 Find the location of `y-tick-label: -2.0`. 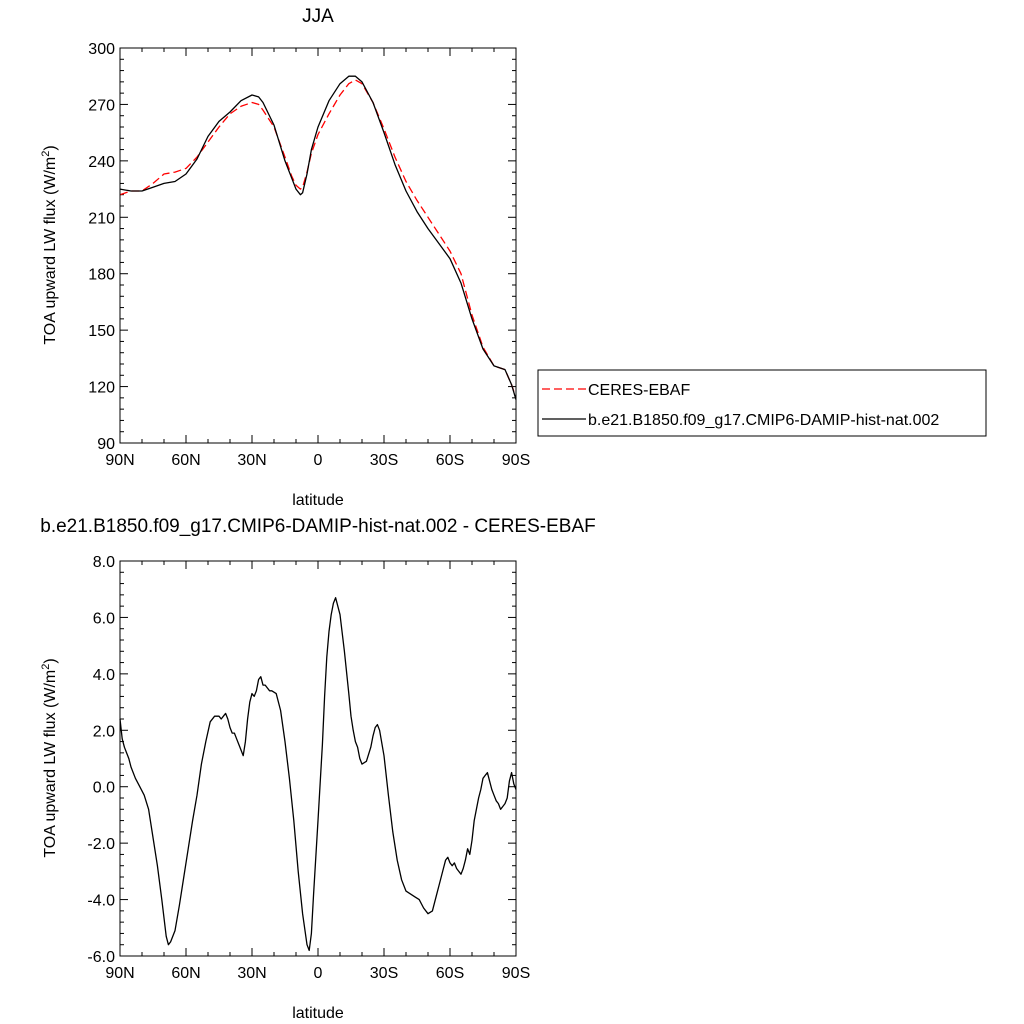

y-tick-label: -2.0 is located at coordinates (101, 844).